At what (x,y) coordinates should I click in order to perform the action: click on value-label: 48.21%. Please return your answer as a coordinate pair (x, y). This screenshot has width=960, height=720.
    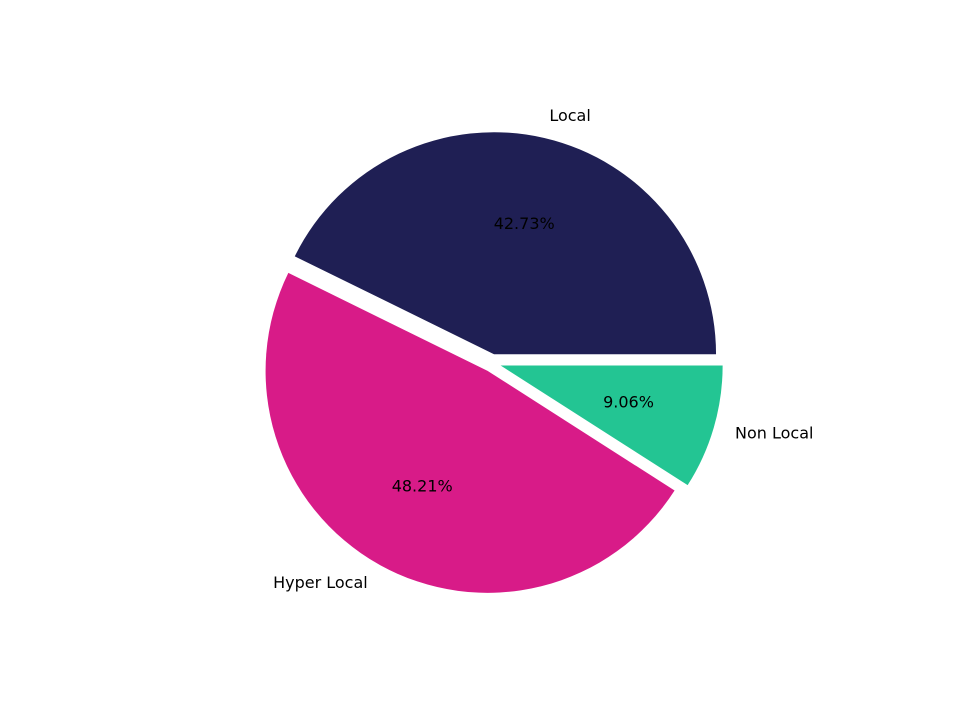
    Looking at the image, I should click on (422, 485).